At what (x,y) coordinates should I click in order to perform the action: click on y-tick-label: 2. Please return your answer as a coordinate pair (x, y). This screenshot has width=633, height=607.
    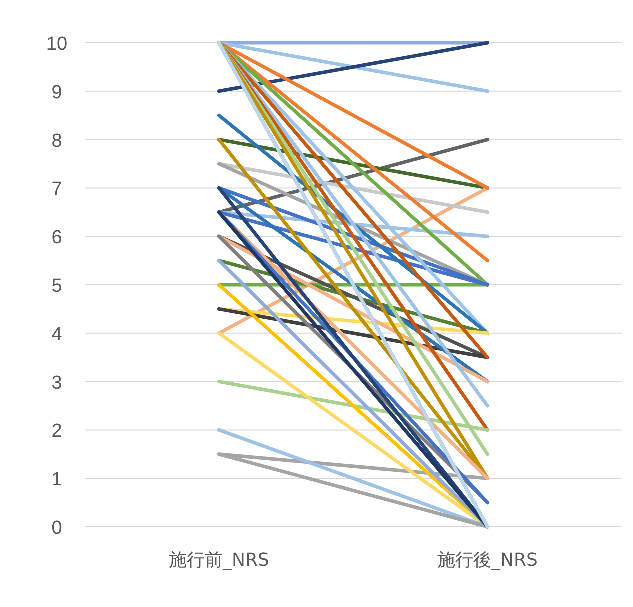
    Looking at the image, I should click on (57, 431).